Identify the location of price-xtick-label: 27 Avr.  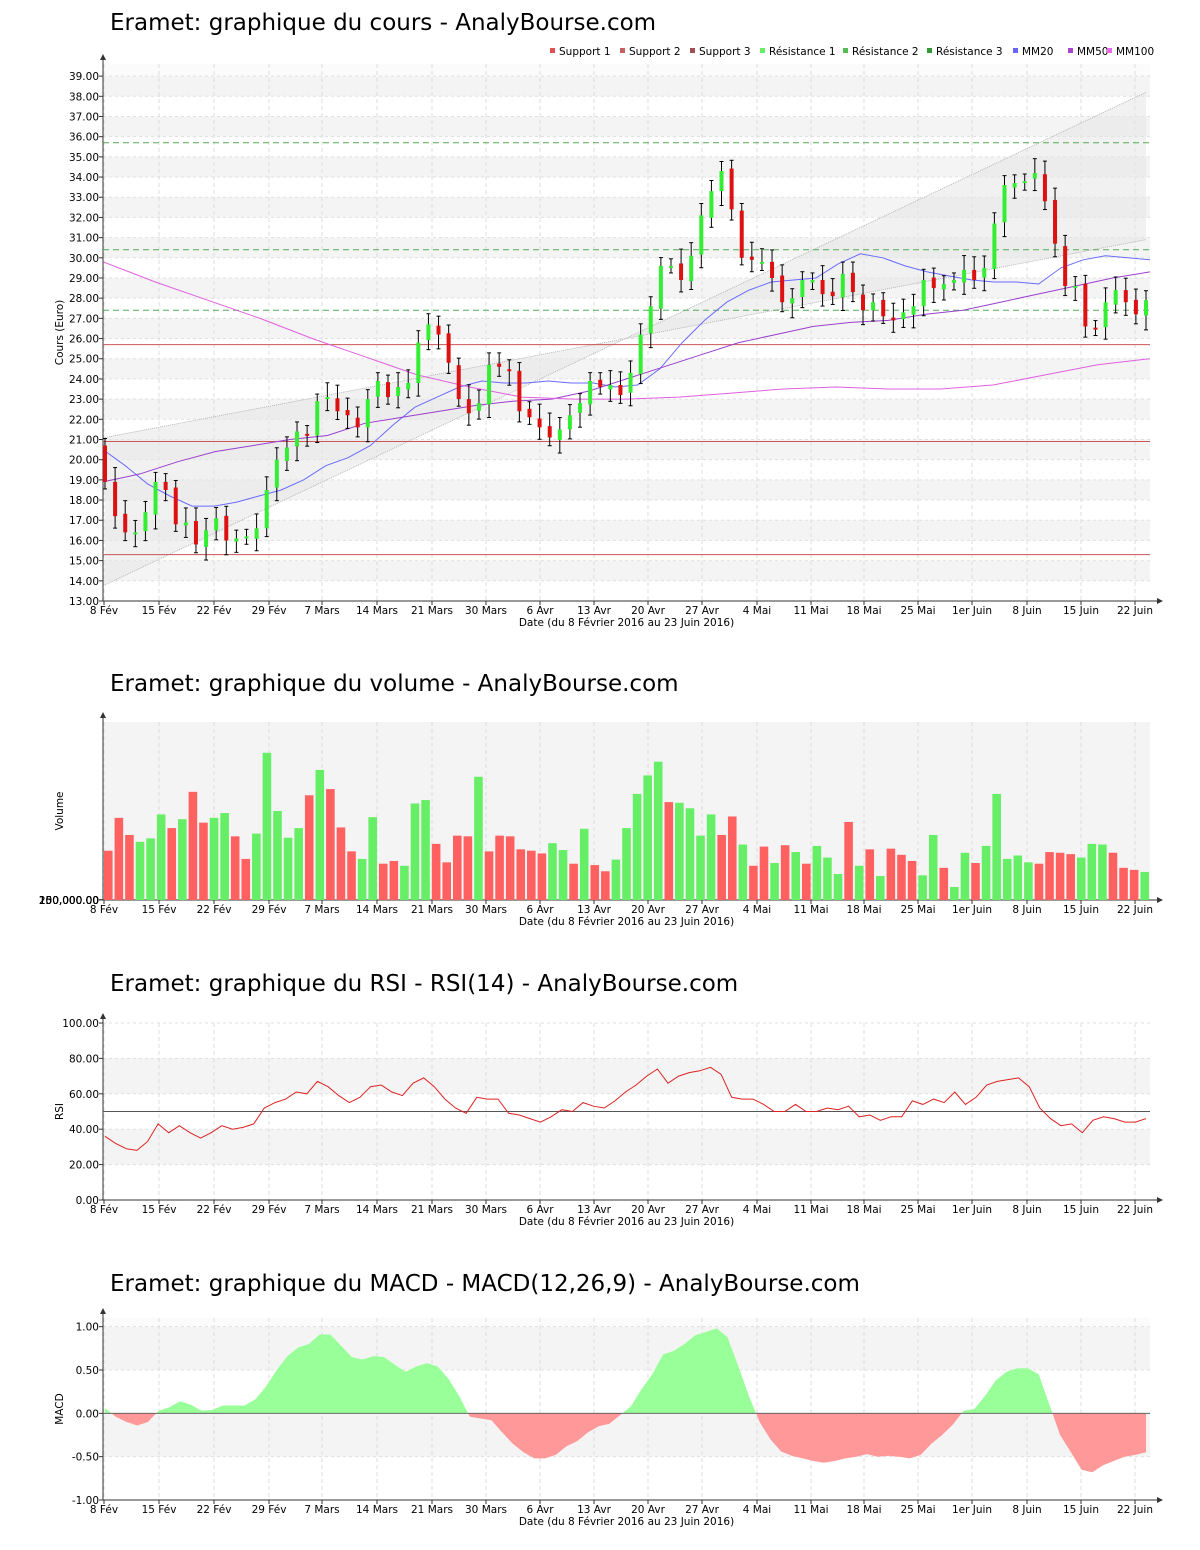
(702, 611).